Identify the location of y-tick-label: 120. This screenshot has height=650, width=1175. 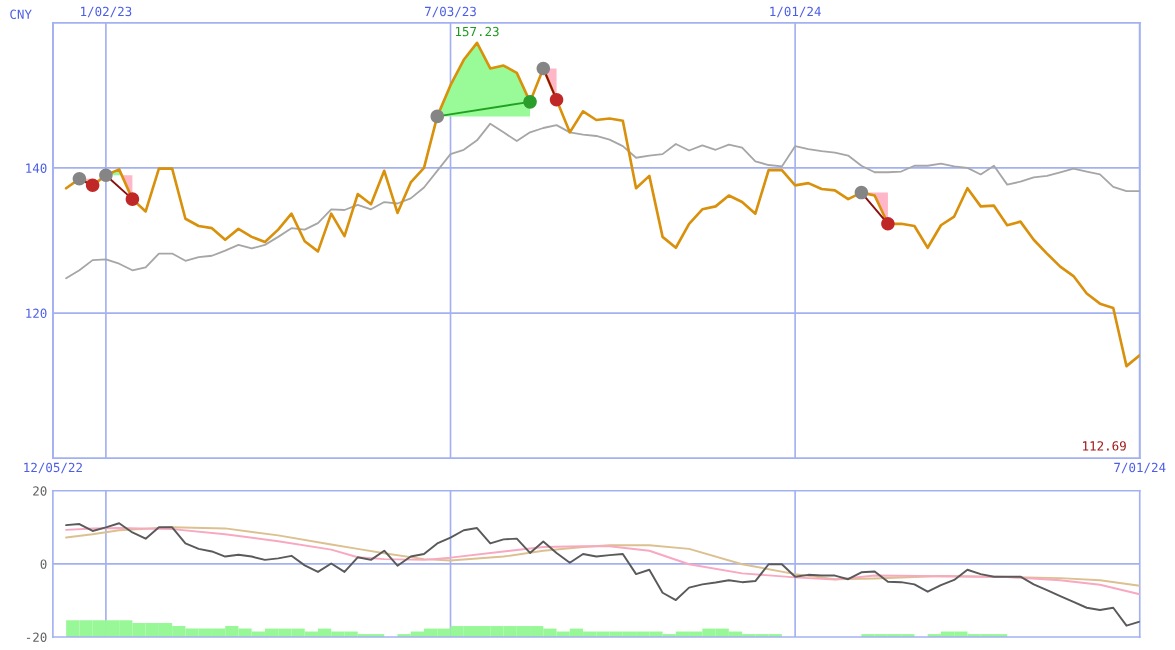
(36, 313).